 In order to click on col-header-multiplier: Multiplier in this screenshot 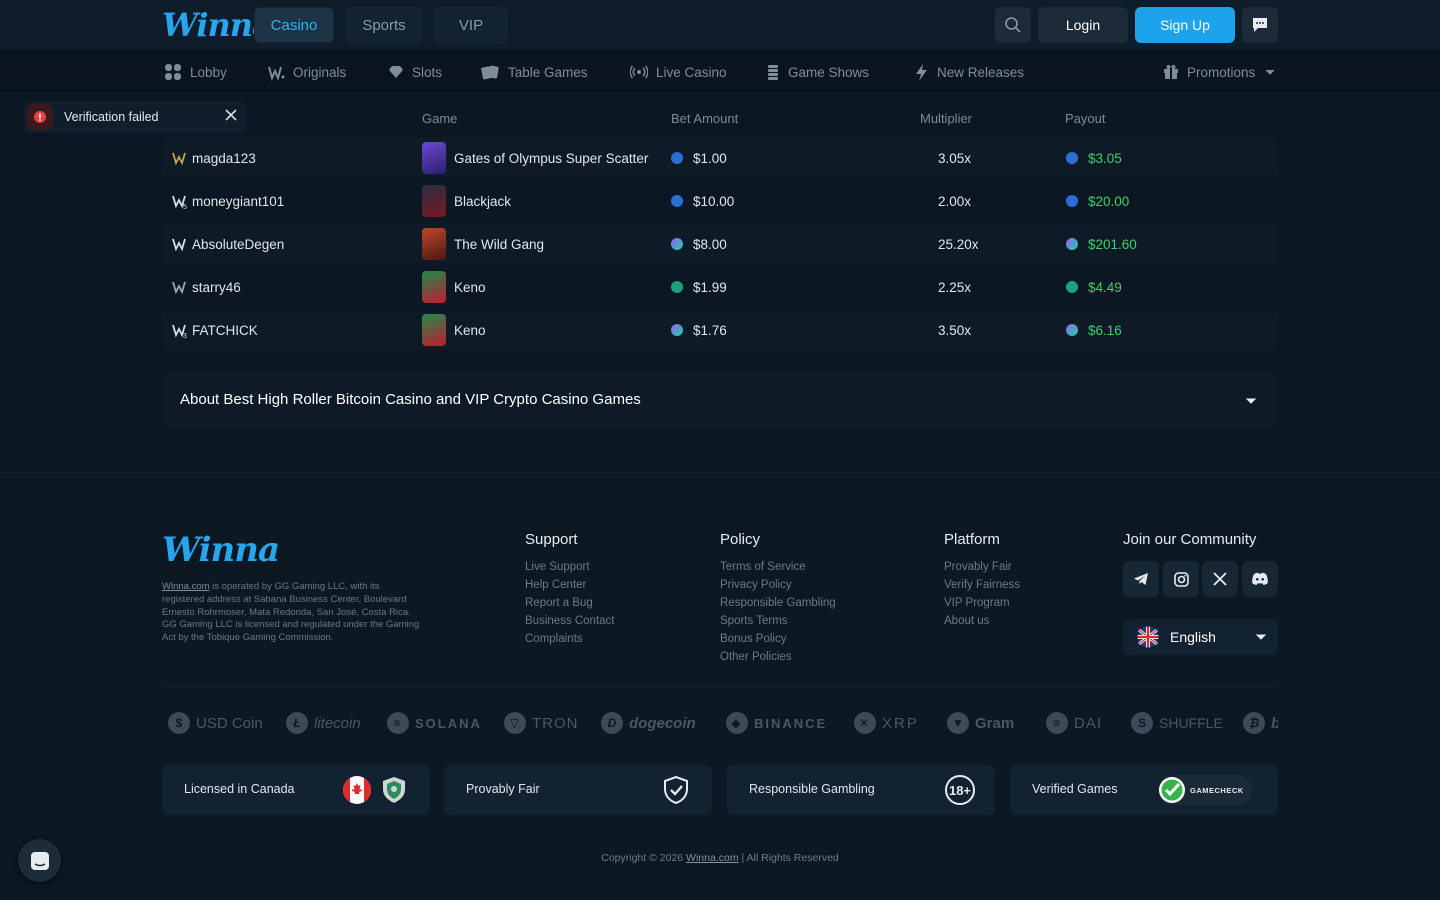, I will do `click(946, 118)`.